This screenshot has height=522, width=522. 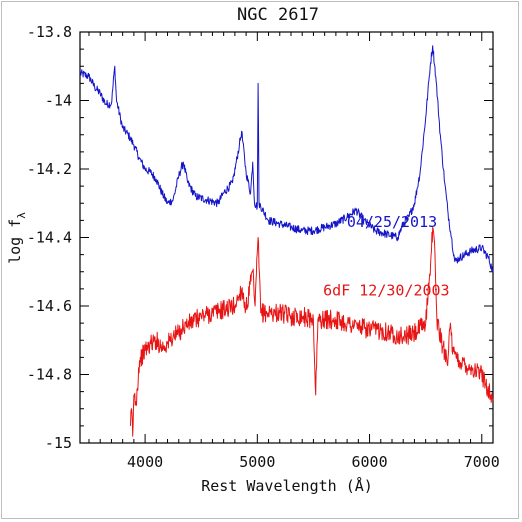 I want to click on y-axis-label-sub: λ, so click(x=21, y=215).